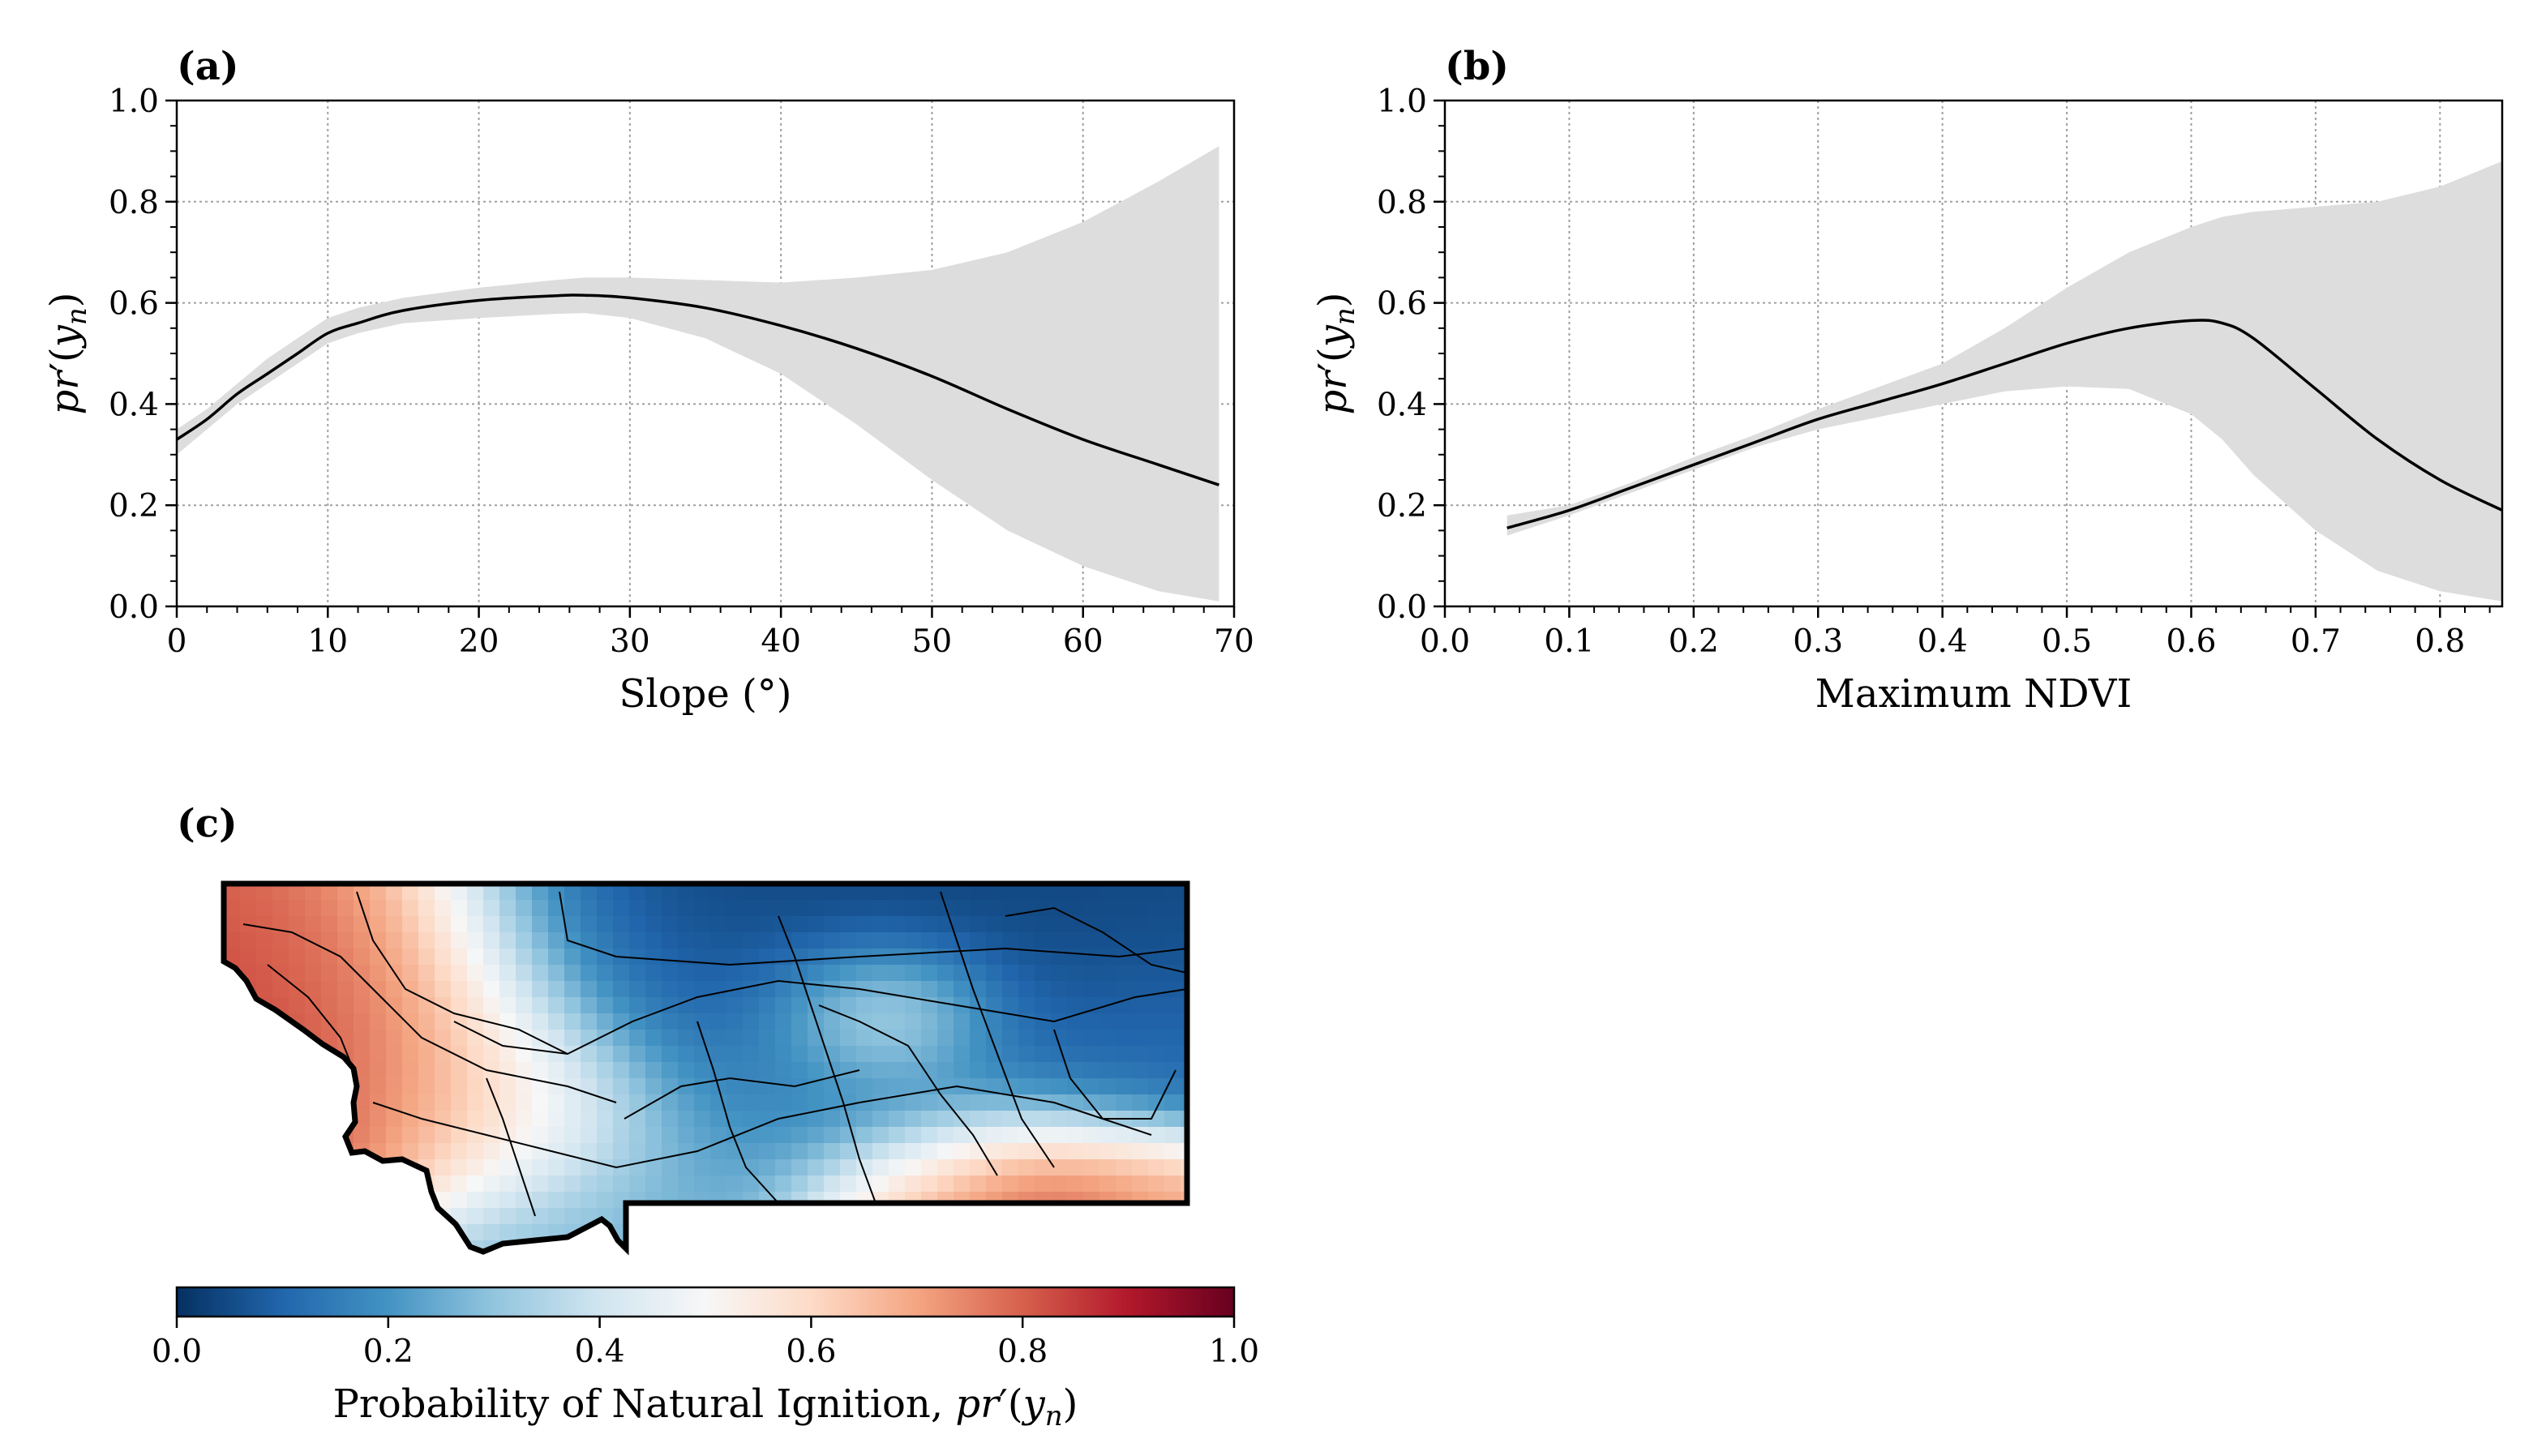  What do you see at coordinates (630, 642) in the screenshot?
I see `x-tick-label: 30` at bounding box center [630, 642].